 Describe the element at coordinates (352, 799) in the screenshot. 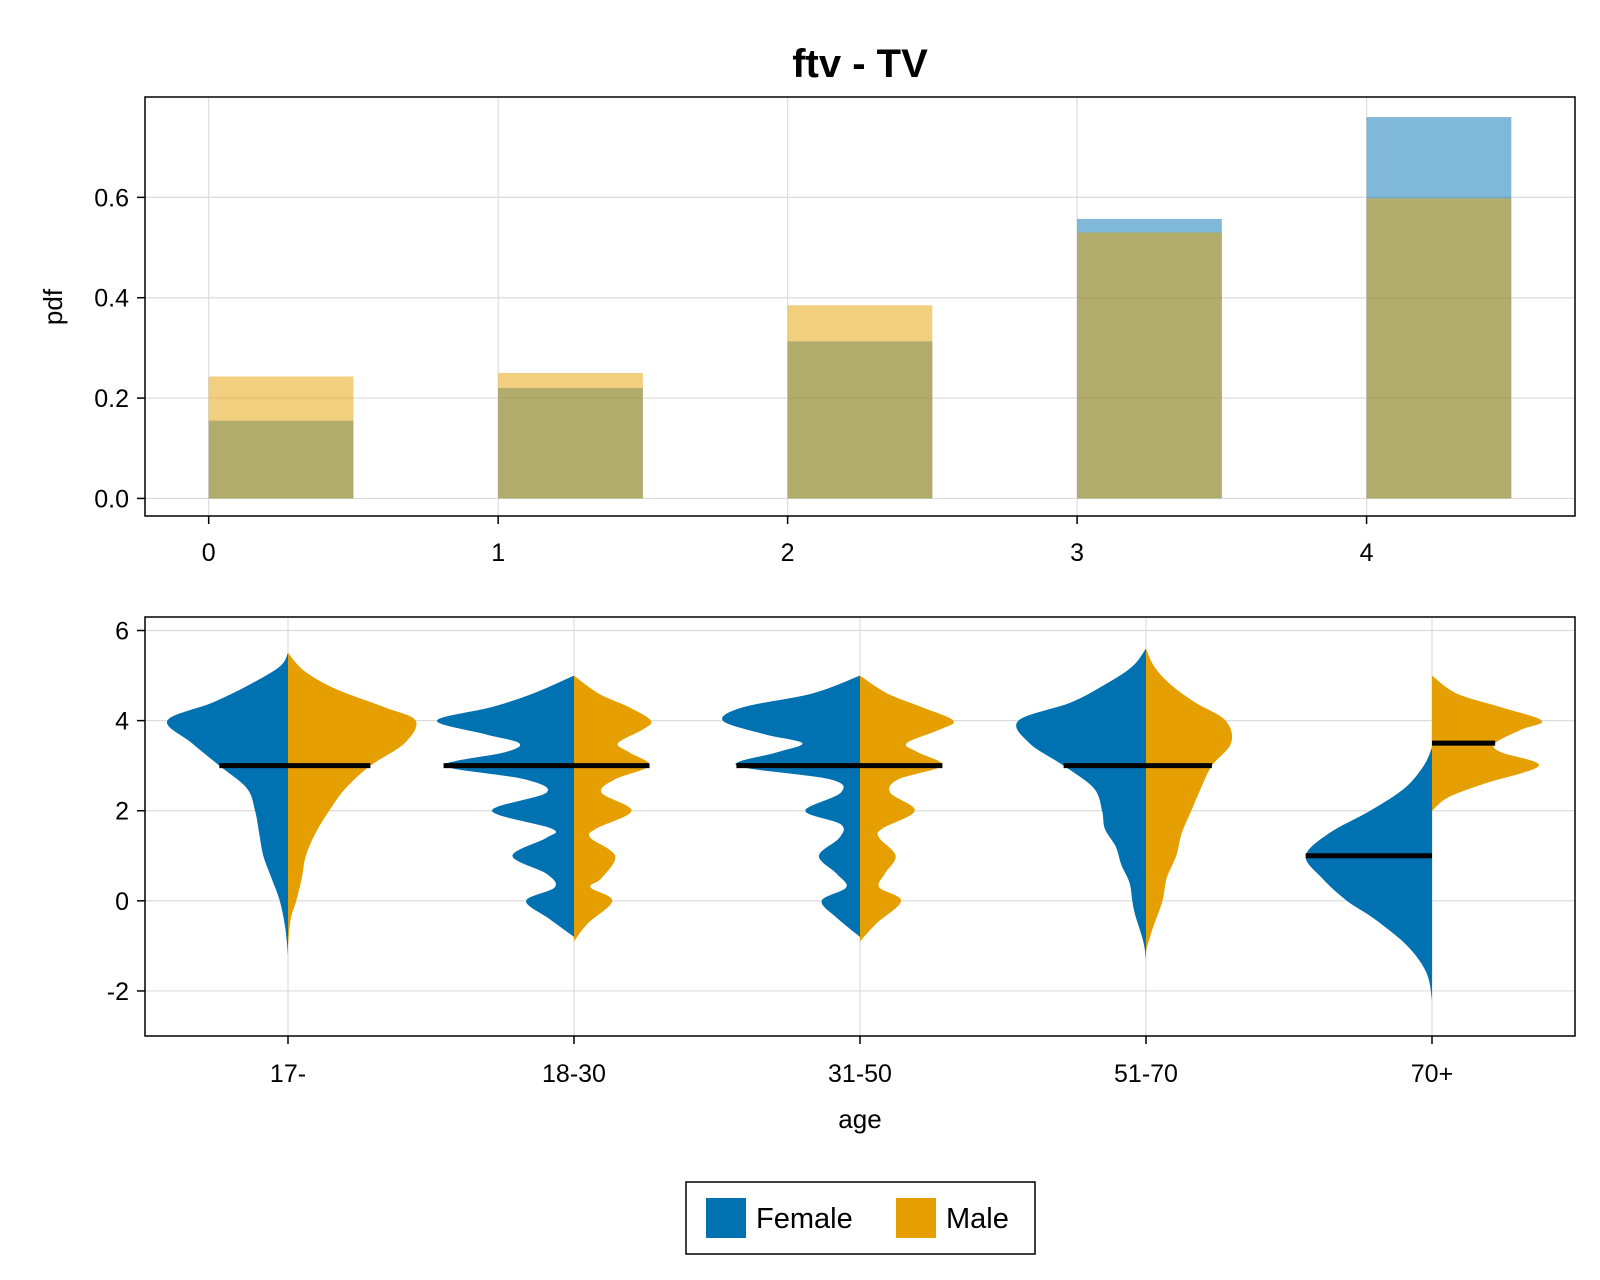

I see `violin-male-17-` at that location.